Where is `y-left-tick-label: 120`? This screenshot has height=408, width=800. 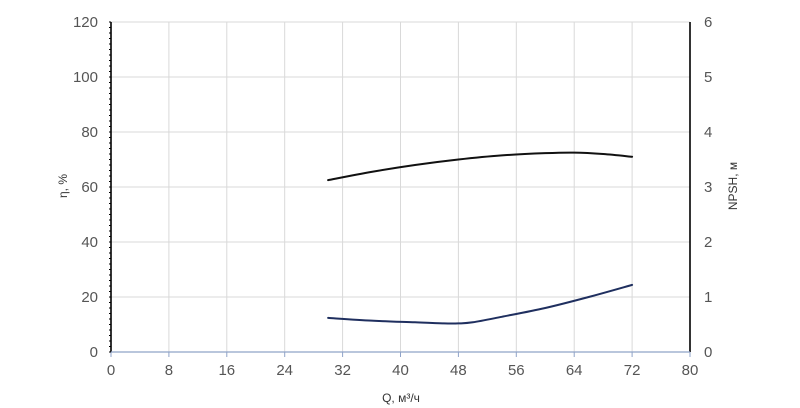 y-left-tick-label: 120 is located at coordinates (85, 22).